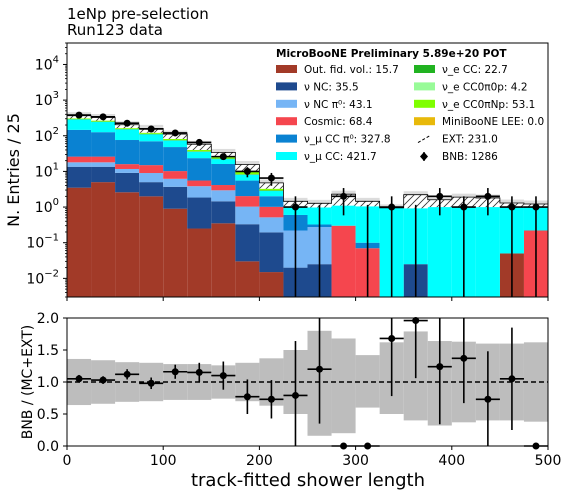  I want to click on legend-label: ν_e CC0π0p: 4.2, so click(485, 87).